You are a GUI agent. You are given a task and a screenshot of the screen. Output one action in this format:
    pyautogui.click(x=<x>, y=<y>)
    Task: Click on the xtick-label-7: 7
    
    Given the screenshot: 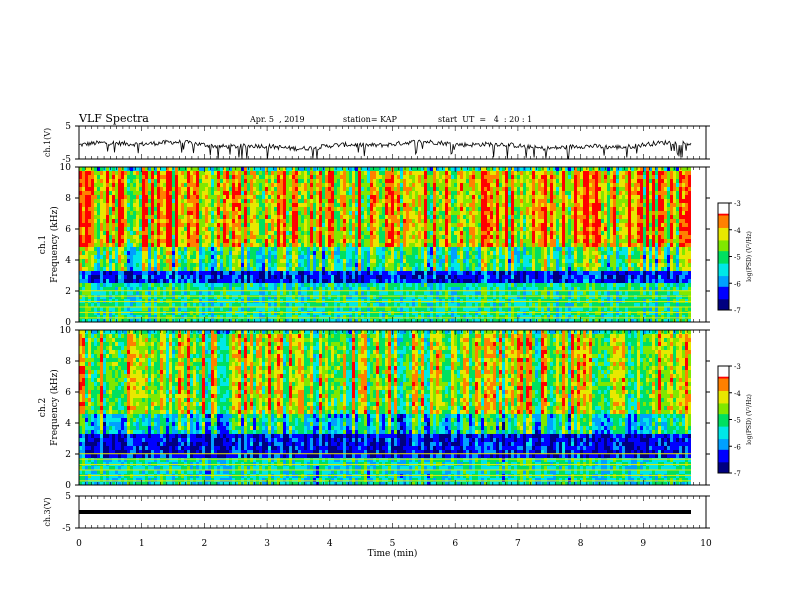 What is the action you would take?
    pyautogui.click(x=518, y=544)
    